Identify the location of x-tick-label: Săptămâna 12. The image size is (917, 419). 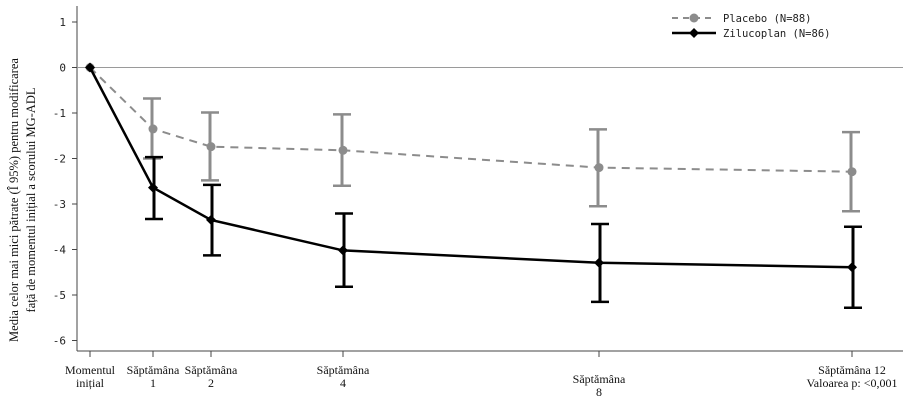
(852, 370).